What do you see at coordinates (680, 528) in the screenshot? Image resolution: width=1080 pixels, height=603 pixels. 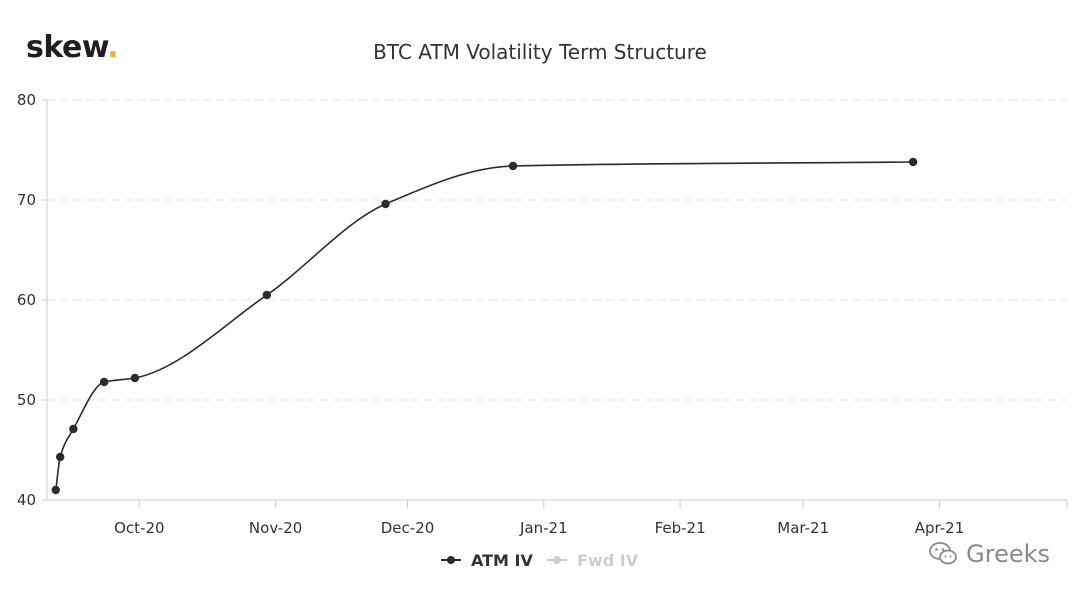 I see `x-tick-label: Feb-21` at bounding box center [680, 528].